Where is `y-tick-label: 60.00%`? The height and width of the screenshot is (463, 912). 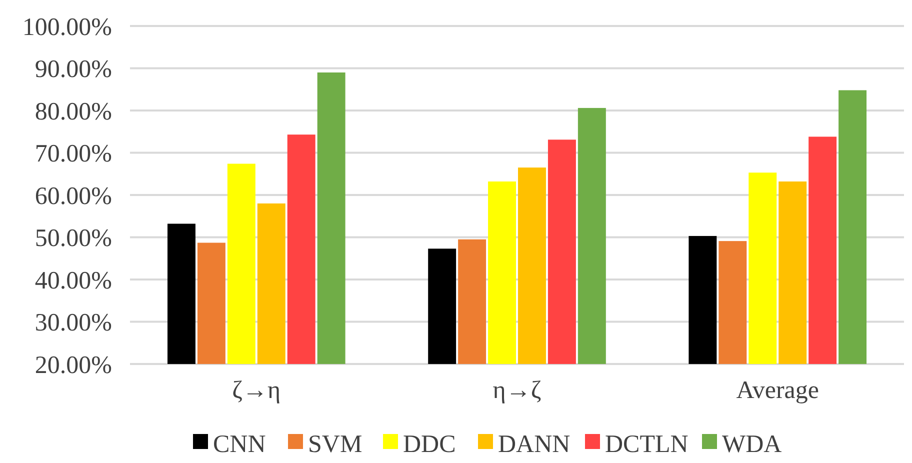
y-tick-label: 60.00% is located at coordinates (73, 196).